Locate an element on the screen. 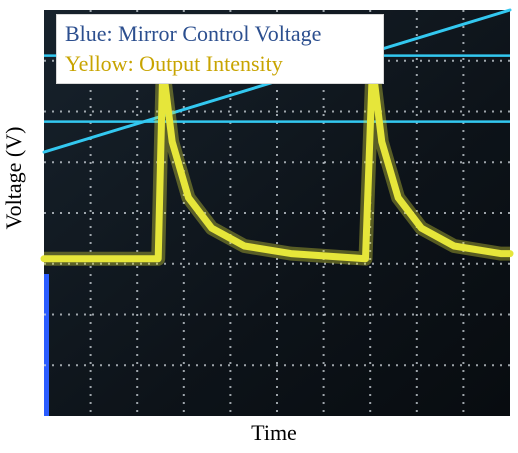 Image resolution: width=518 pixels, height=453 pixels. y-axis-label: Voltage (V) is located at coordinates (13, 178).